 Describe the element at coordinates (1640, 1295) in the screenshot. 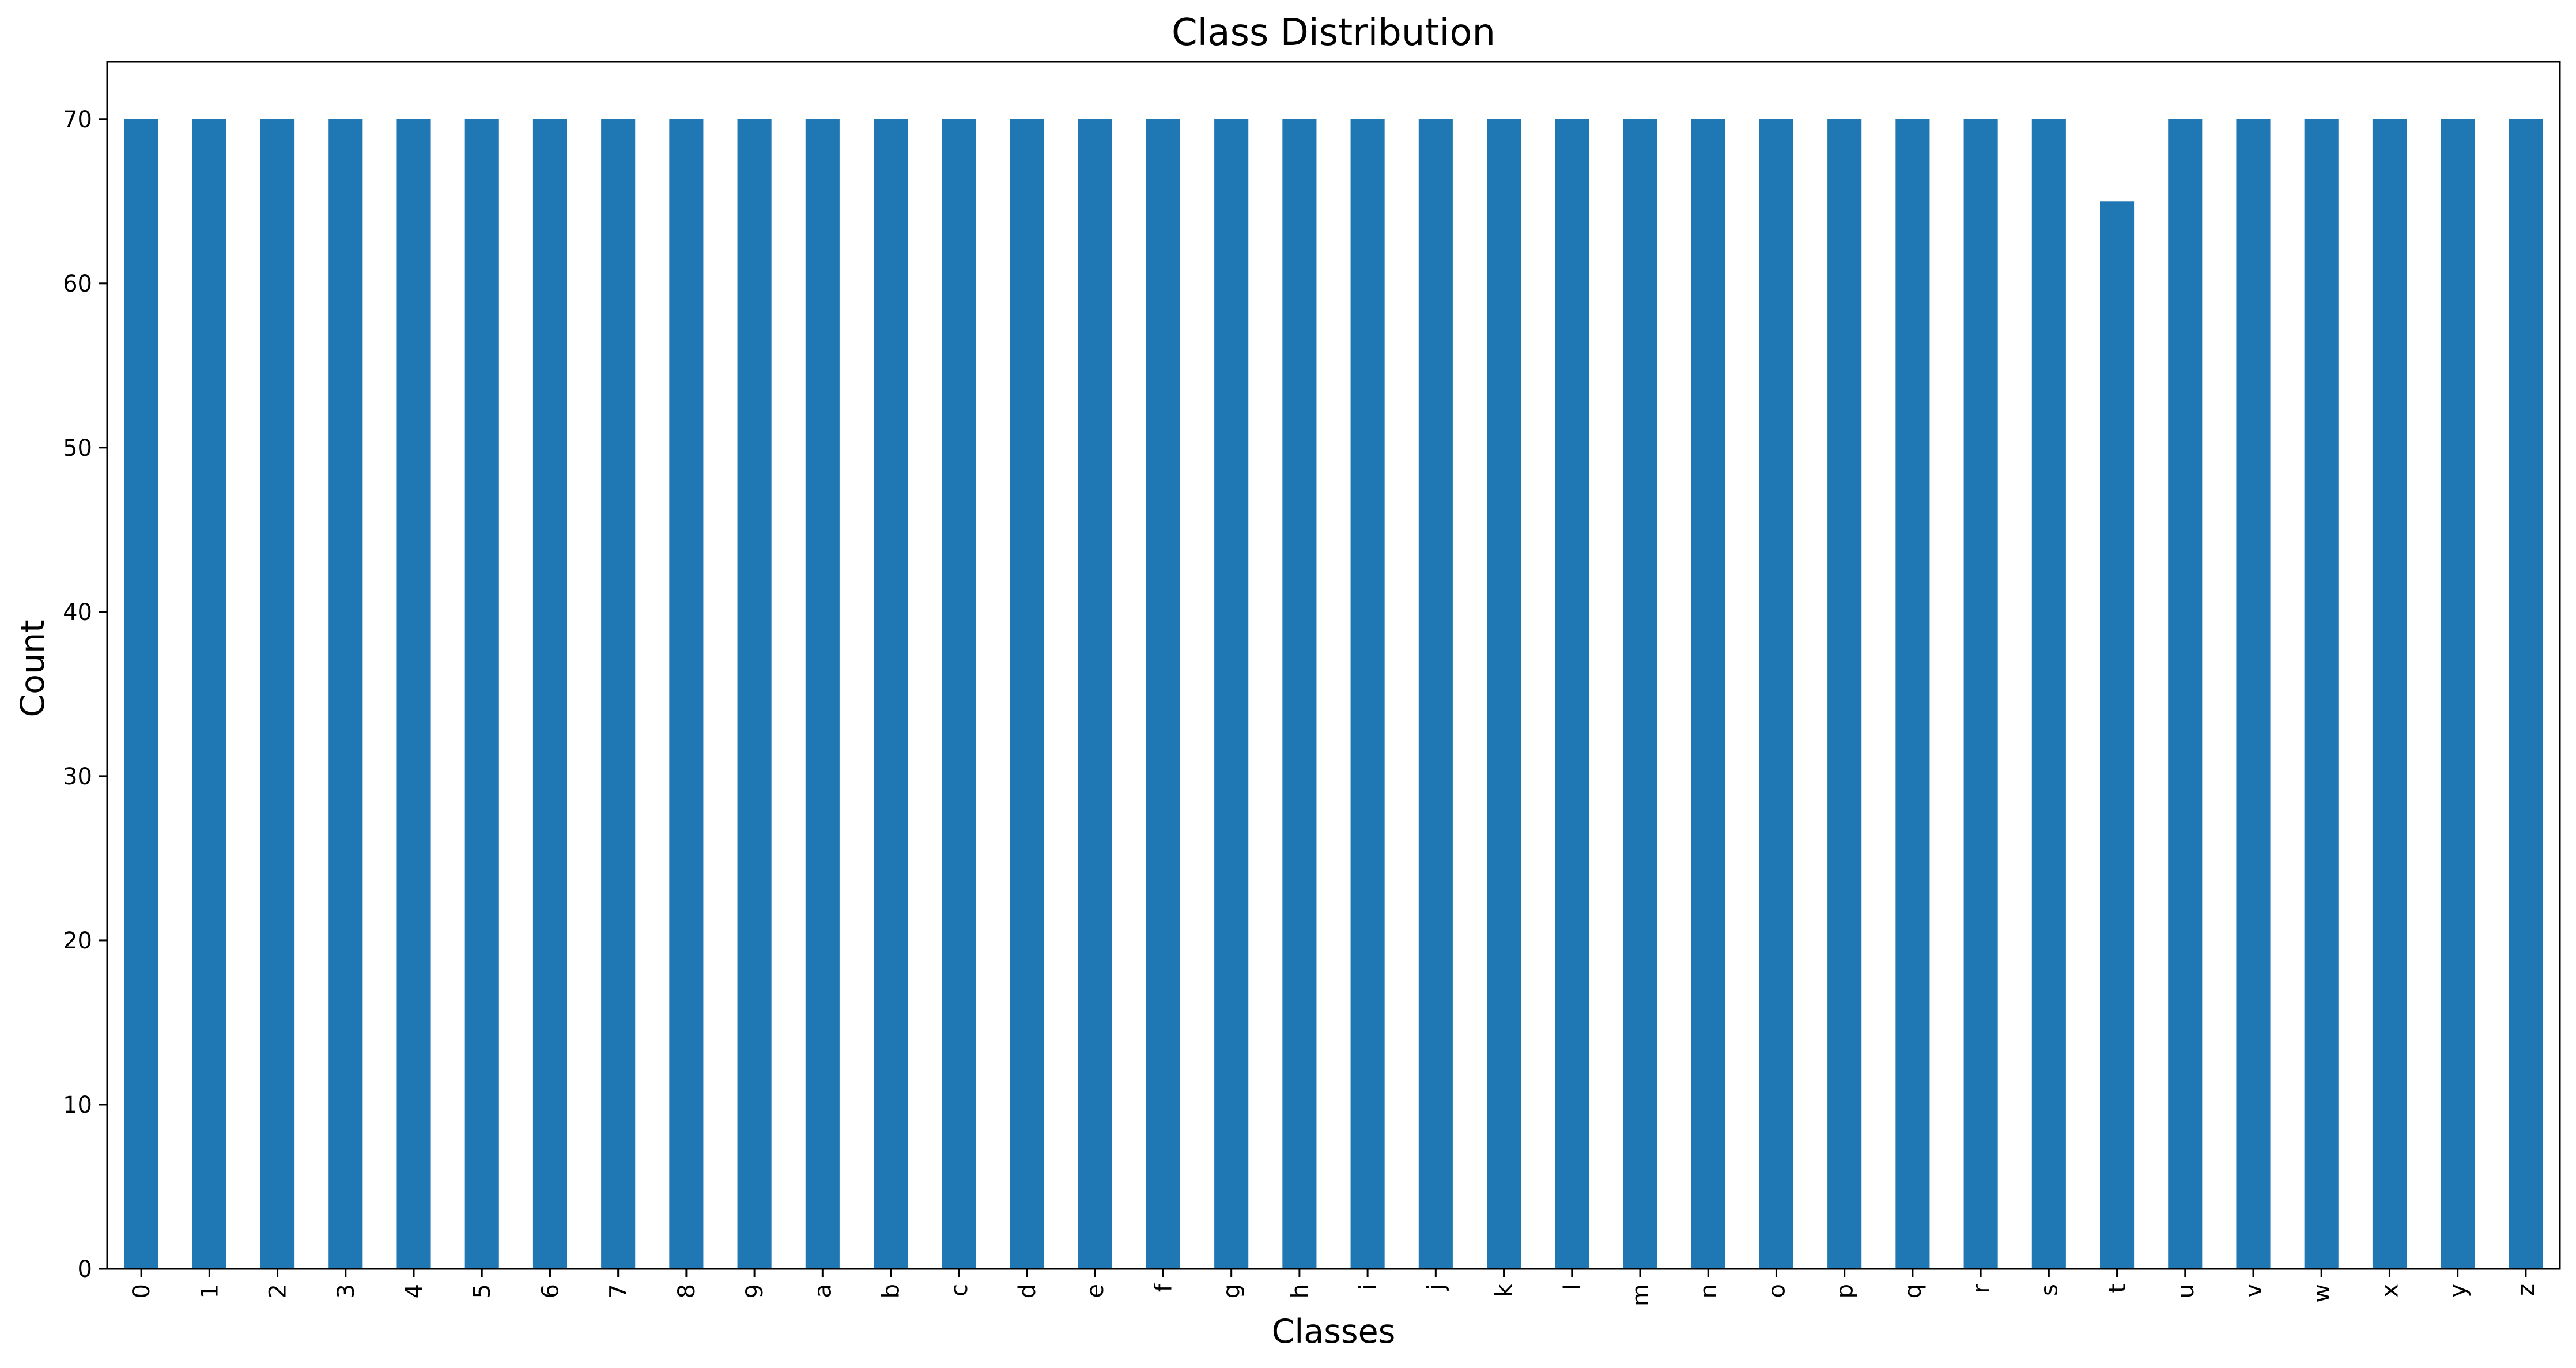

I see `x-tick-label-m: m` at that location.